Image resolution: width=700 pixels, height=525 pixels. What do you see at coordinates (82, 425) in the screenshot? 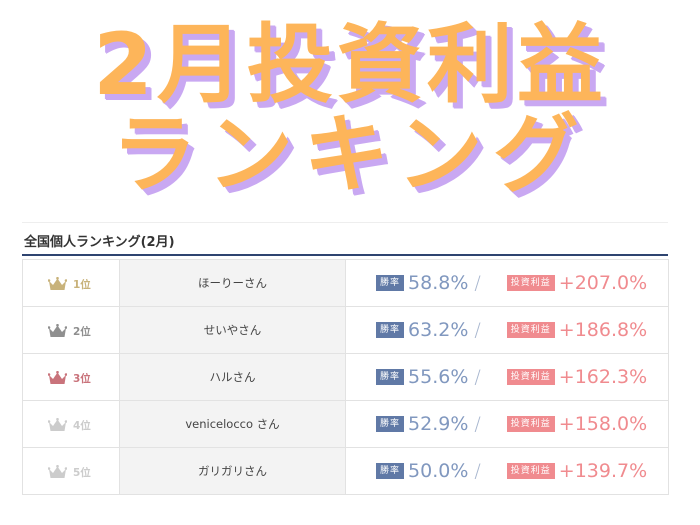
I see `rank-label: 4位` at bounding box center [82, 425].